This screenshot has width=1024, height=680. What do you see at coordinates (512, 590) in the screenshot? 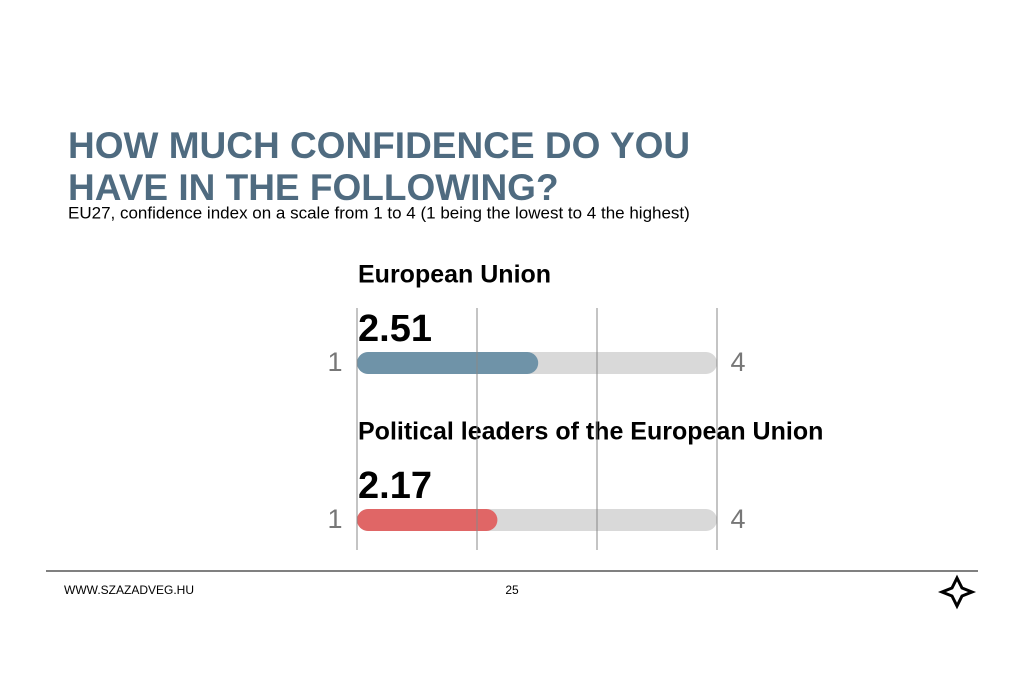
I see `page-number: 25` at bounding box center [512, 590].